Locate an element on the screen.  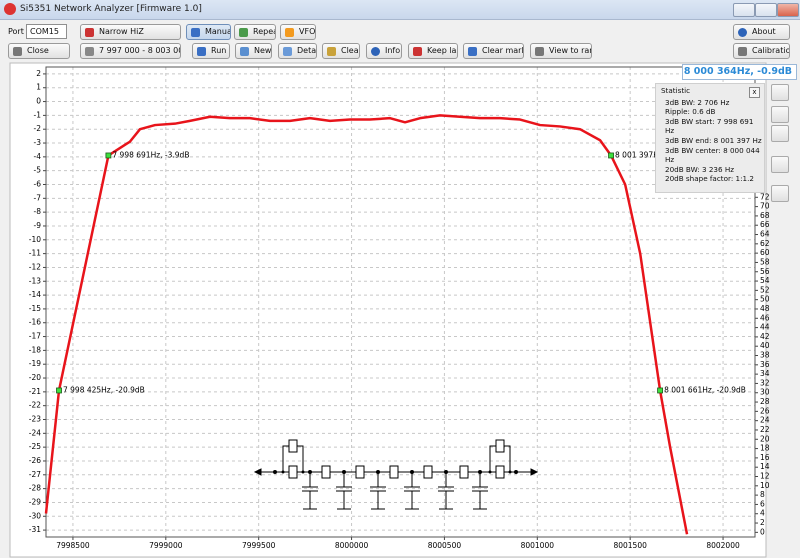
y-tick-label: -29 is located at coordinates (35, 501).